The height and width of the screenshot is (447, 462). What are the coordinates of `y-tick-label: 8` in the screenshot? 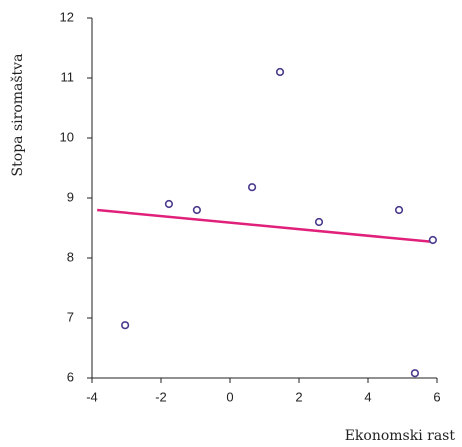 It's located at (70, 256).